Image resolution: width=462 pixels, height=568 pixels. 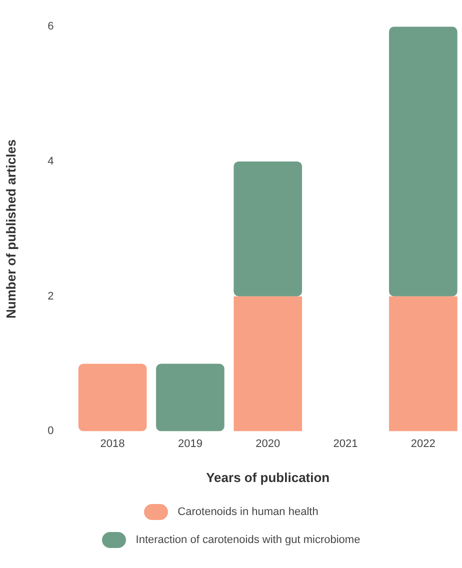 What do you see at coordinates (268, 477) in the screenshot?
I see `x-axis-title: Years of publication` at bounding box center [268, 477].